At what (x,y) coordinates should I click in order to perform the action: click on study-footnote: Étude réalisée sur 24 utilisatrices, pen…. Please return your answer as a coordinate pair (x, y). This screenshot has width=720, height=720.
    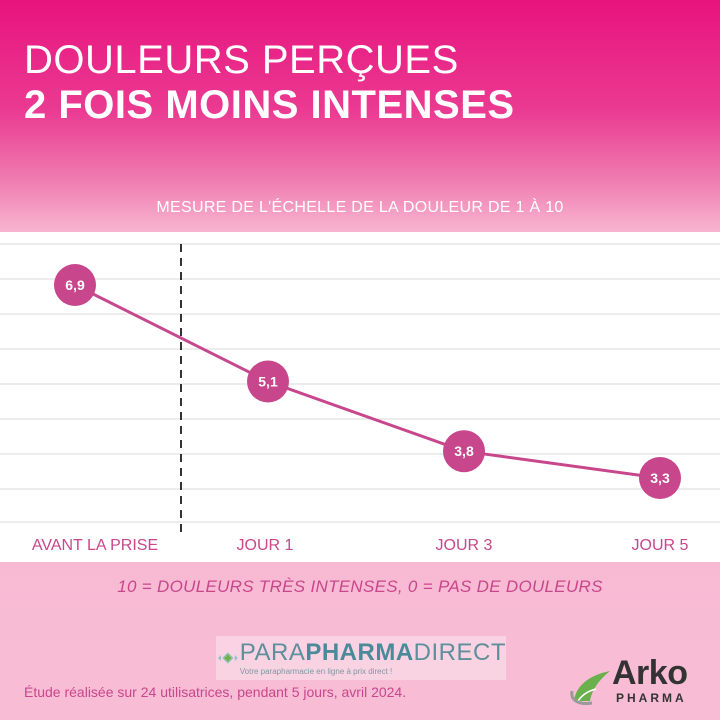
    Looking at the image, I should click on (215, 692).